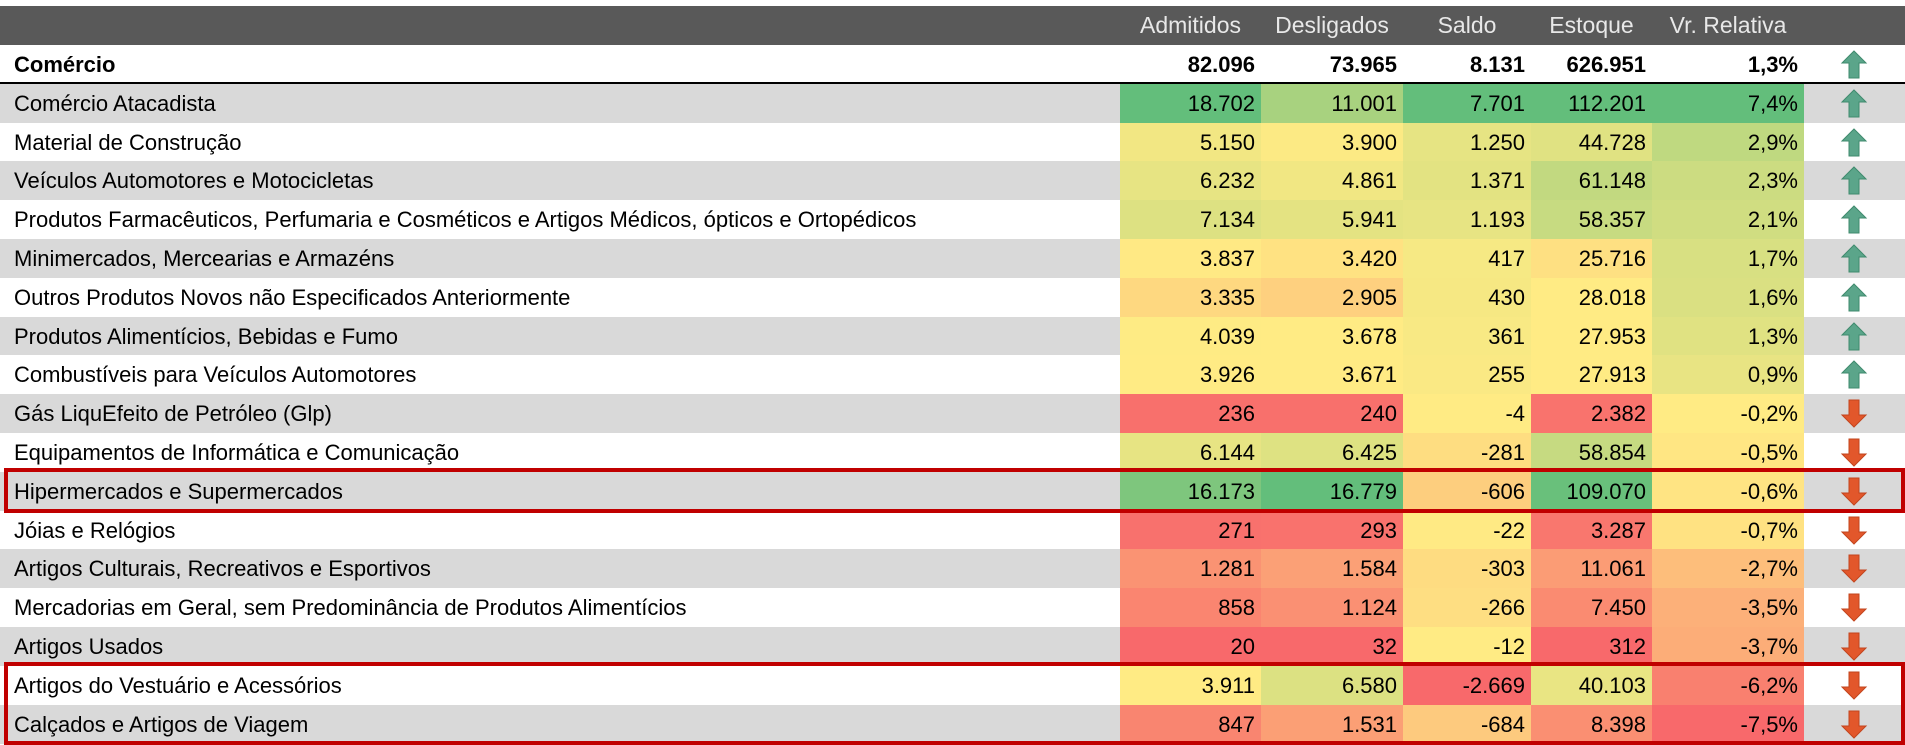 Image resolution: width=1905 pixels, height=745 pixels. Describe the element at coordinates (65, 64) in the screenshot. I see `total-label: Comércio` at that location.